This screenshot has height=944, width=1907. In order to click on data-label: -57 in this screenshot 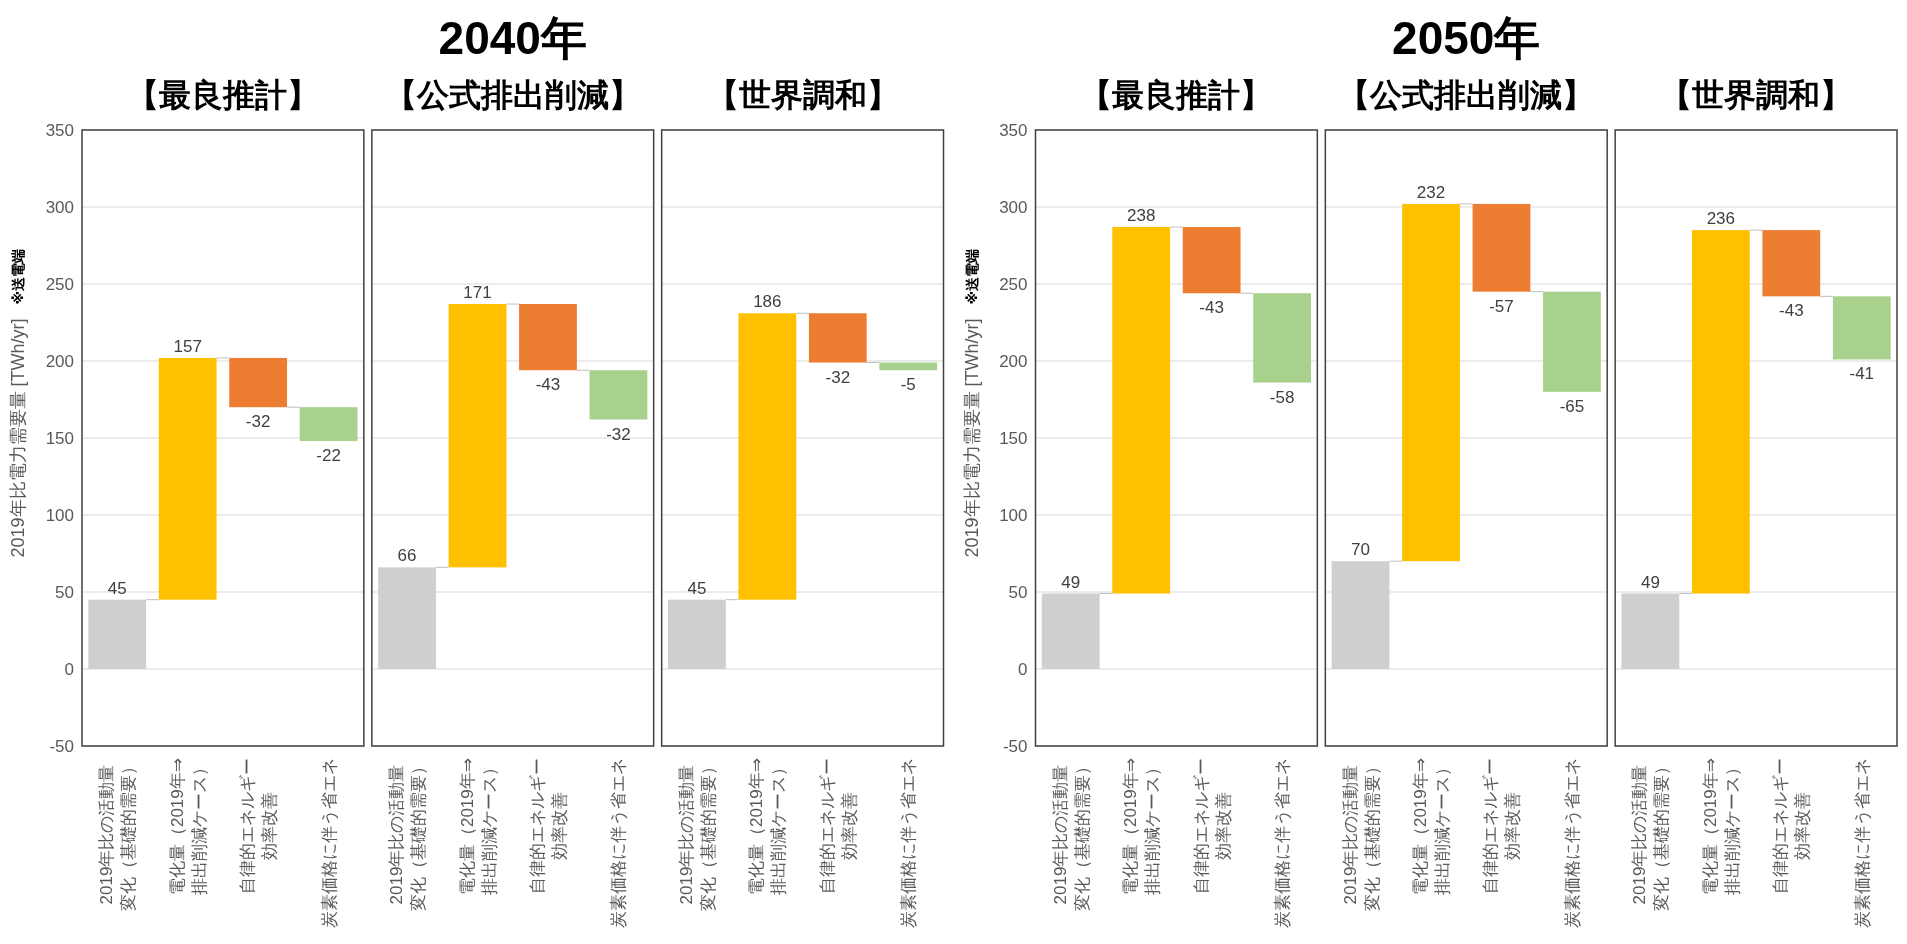, I will do `click(1501, 306)`.